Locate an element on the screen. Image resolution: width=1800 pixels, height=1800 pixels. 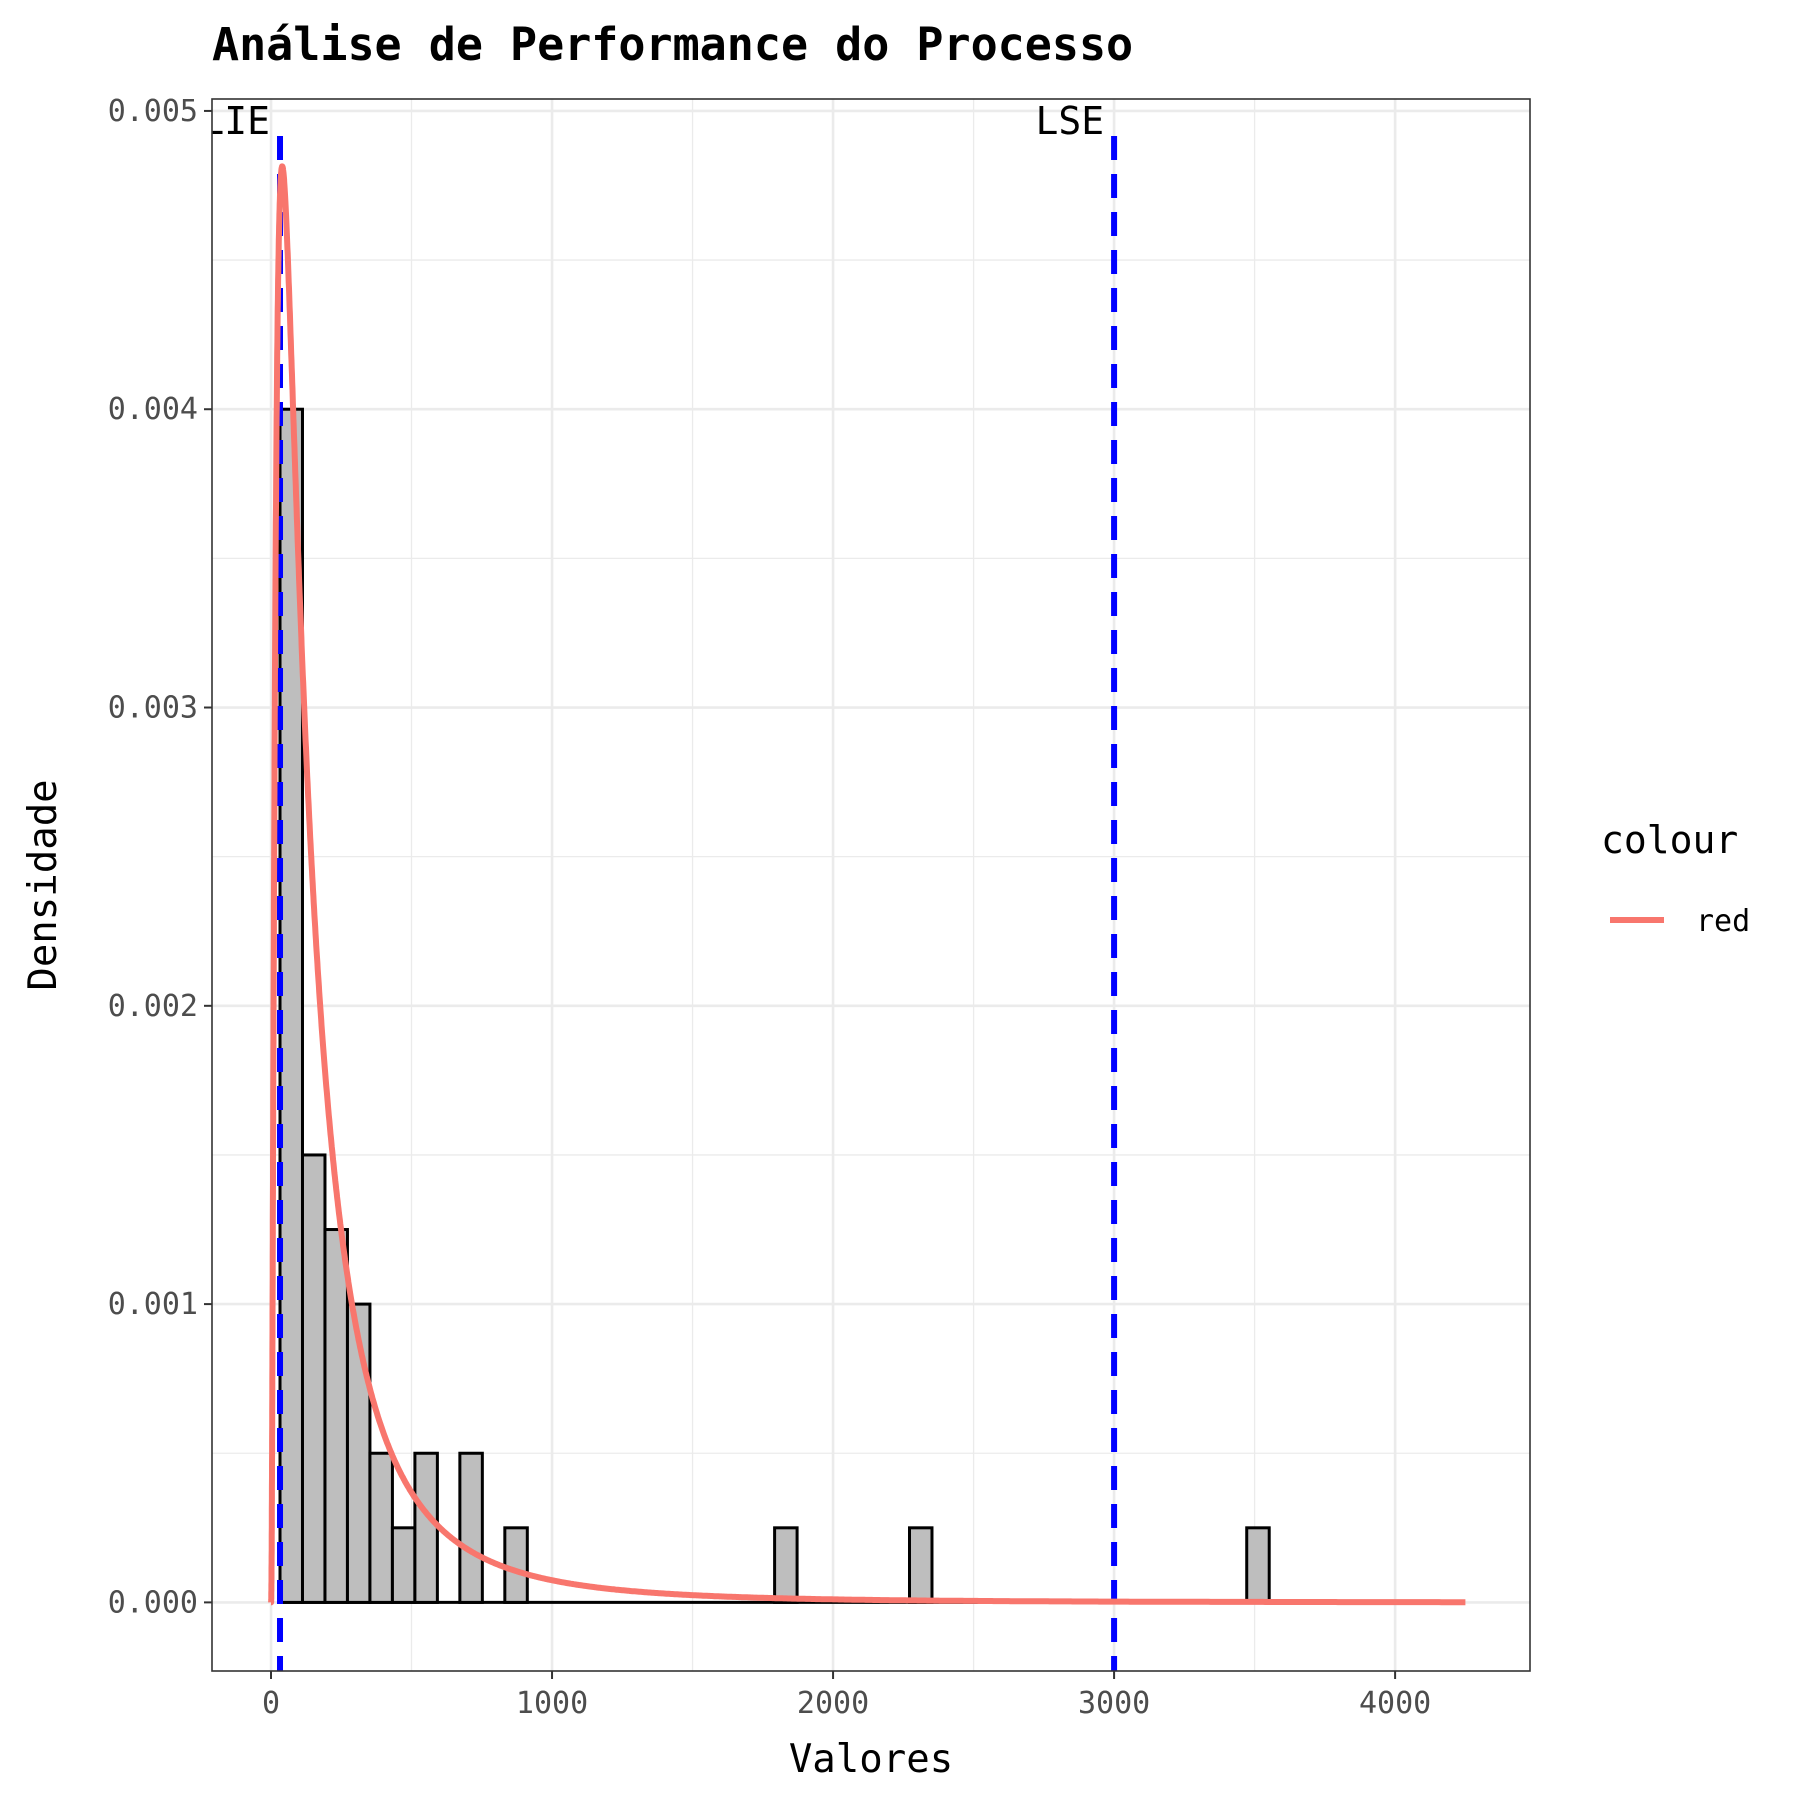
y-tick-label: 0.000 is located at coordinates (153, 1602).